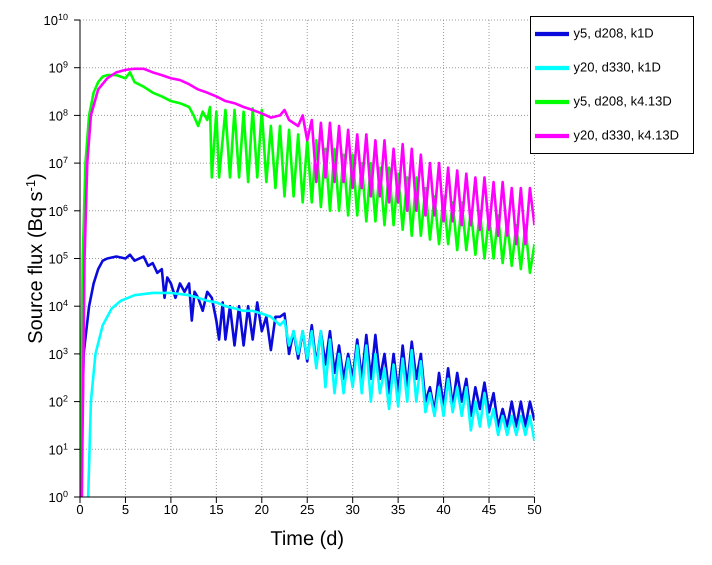 The width and height of the screenshot is (712, 565). What do you see at coordinates (58, 258) in the screenshot?
I see `y-tick-label: 10$^{5}$` at bounding box center [58, 258].